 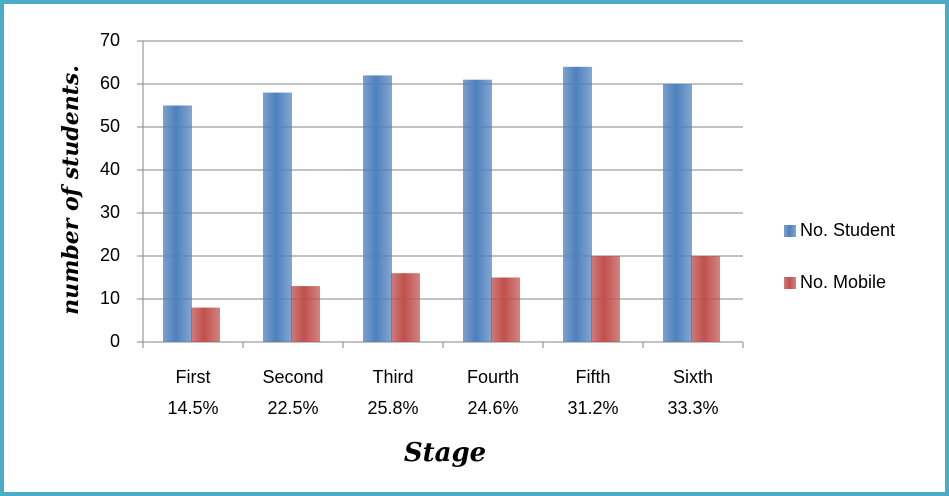 I want to click on x-tick-label: 14.5%, so click(x=192, y=408).